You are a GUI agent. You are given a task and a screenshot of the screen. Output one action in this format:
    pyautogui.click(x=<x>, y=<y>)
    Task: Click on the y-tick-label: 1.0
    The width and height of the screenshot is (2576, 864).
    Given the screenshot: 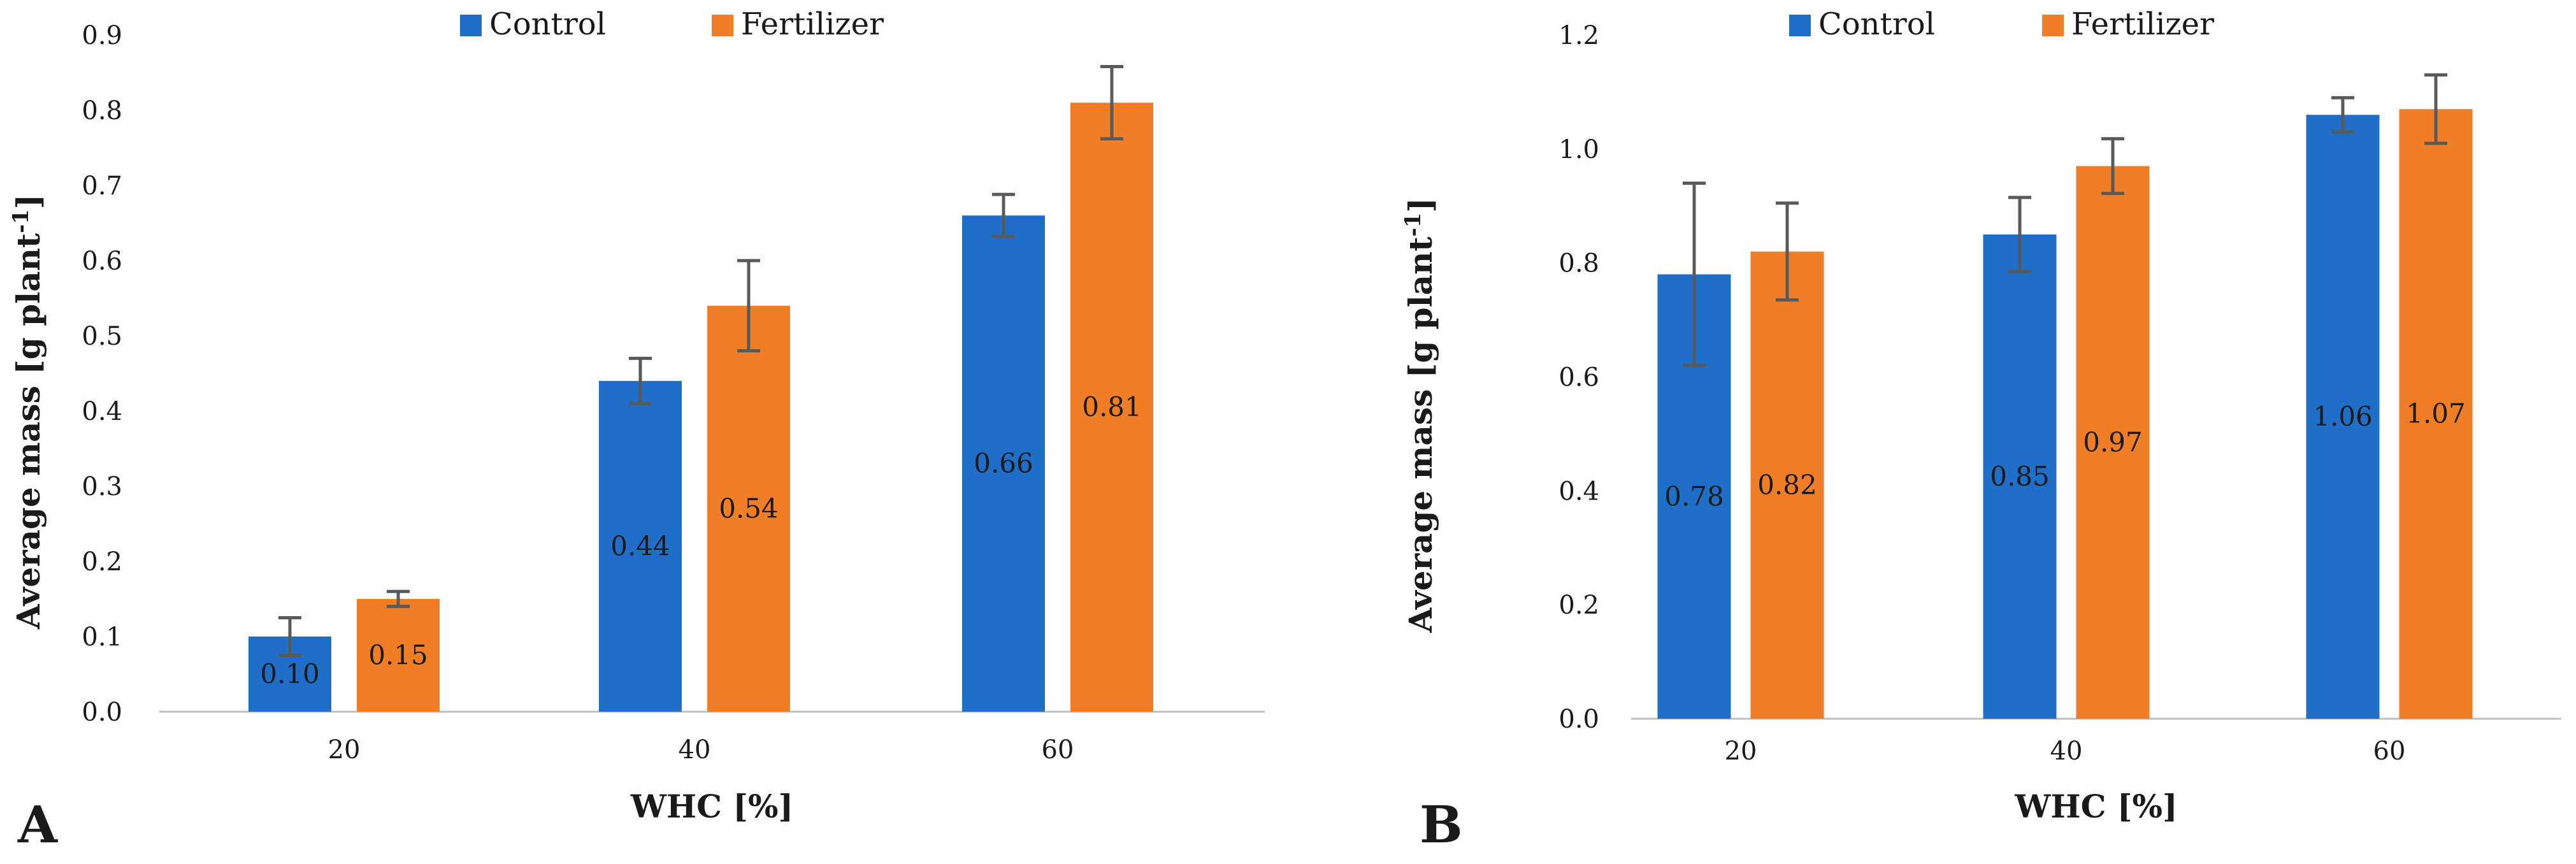 What is the action you would take?
    pyautogui.click(x=1578, y=149)
    